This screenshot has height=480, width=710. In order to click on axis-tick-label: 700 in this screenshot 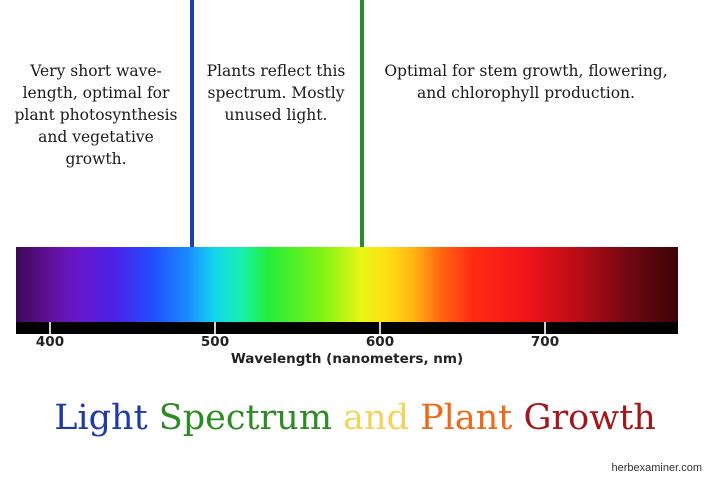, I will do `click(545, 342)`.